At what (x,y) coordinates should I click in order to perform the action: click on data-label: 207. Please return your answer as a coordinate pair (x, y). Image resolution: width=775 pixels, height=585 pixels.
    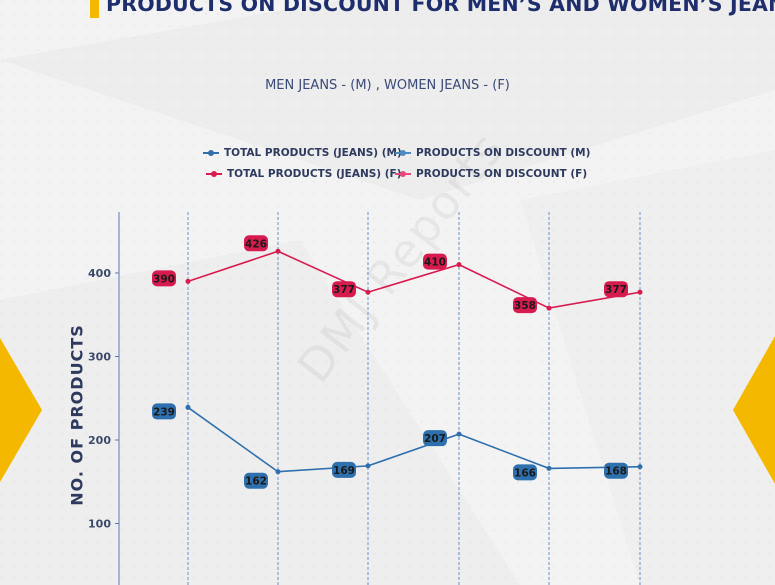
    Looking at the image, I should click on (435, 439).